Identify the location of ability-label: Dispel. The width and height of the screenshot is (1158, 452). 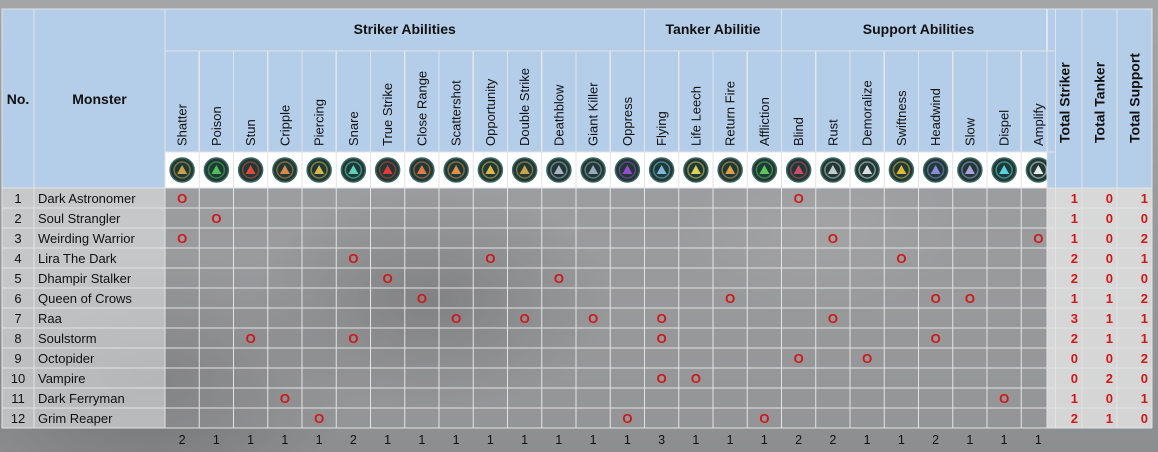
(1004, 128).